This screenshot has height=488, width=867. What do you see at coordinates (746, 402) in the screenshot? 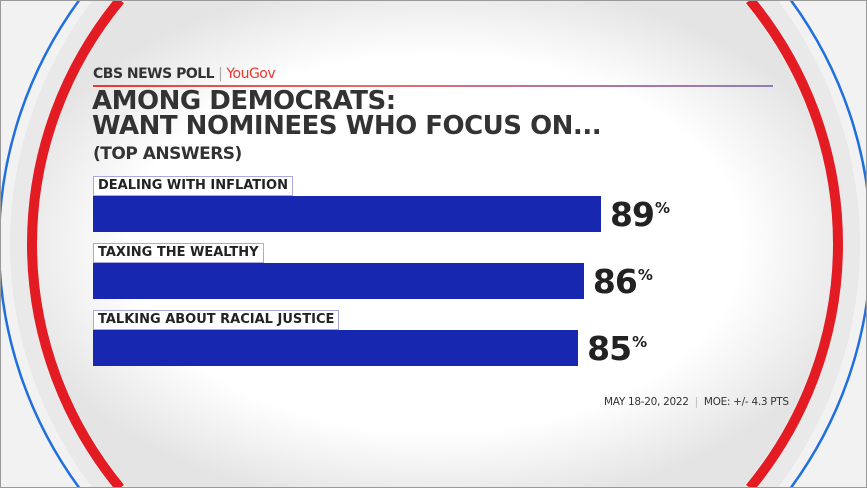
I see `margin-of-error: MOE: +/- 4.3 PTS` at bounding box center [746, 402].